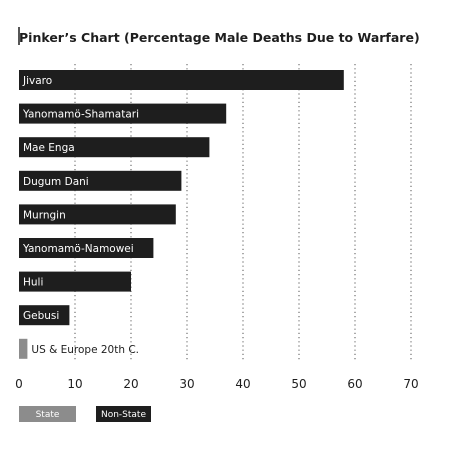 The image size is (450, 449). I want to click on bar-gebusi, so click(44, 315).